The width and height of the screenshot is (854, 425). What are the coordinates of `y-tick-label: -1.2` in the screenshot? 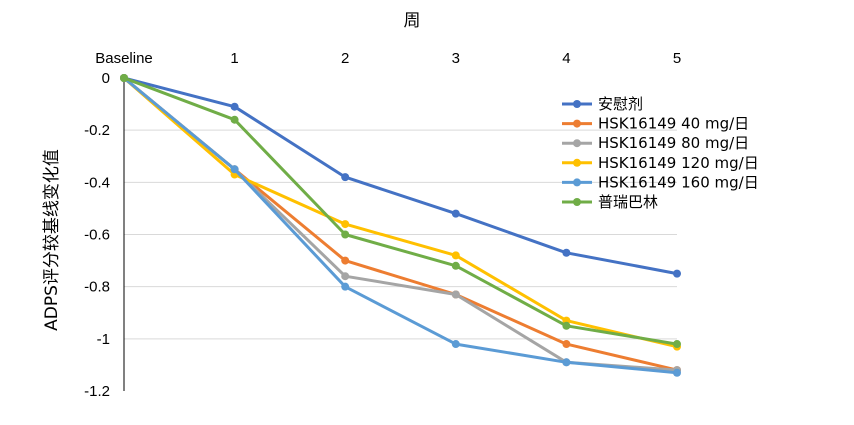 It's located at (97, 391).